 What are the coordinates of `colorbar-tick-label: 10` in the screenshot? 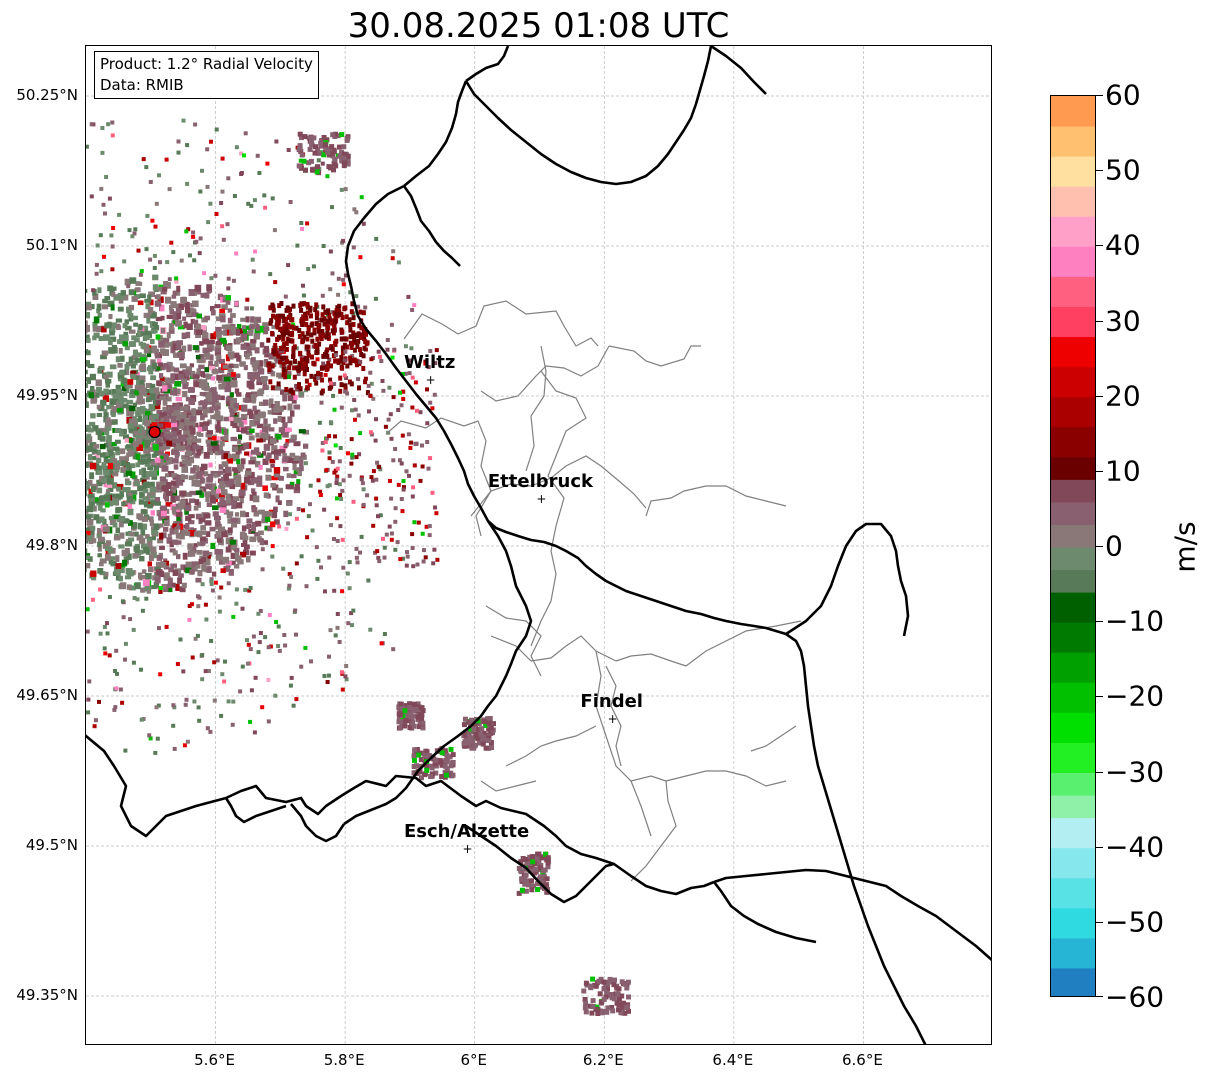 It's located at (1123, 471).